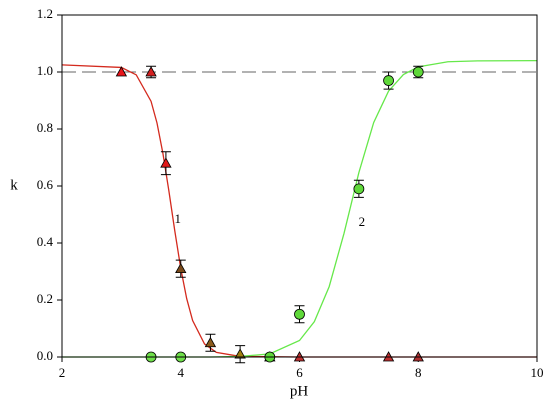  Describe the element at coordinates (45, 127) in the screenshot. I see `y-tick-label: 0.8` at that location.